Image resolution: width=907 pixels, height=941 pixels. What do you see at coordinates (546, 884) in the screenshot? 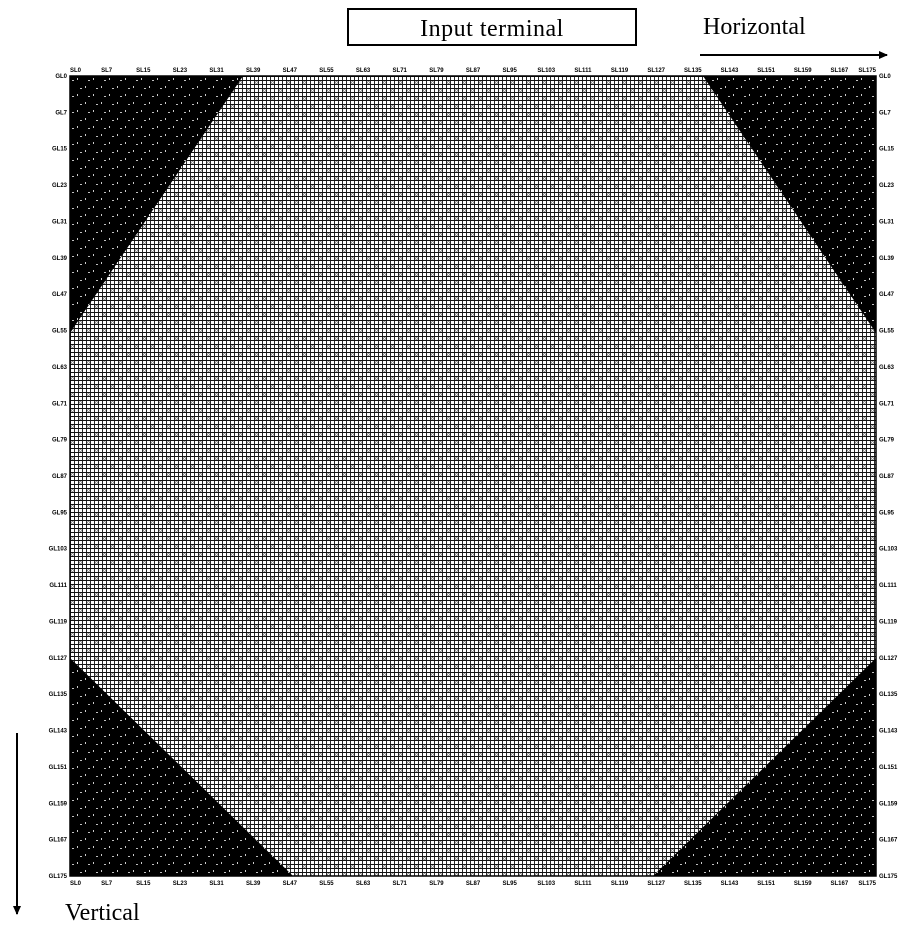
I see `source-line-label-bottom: SL103` at bounding box center [546, 884].